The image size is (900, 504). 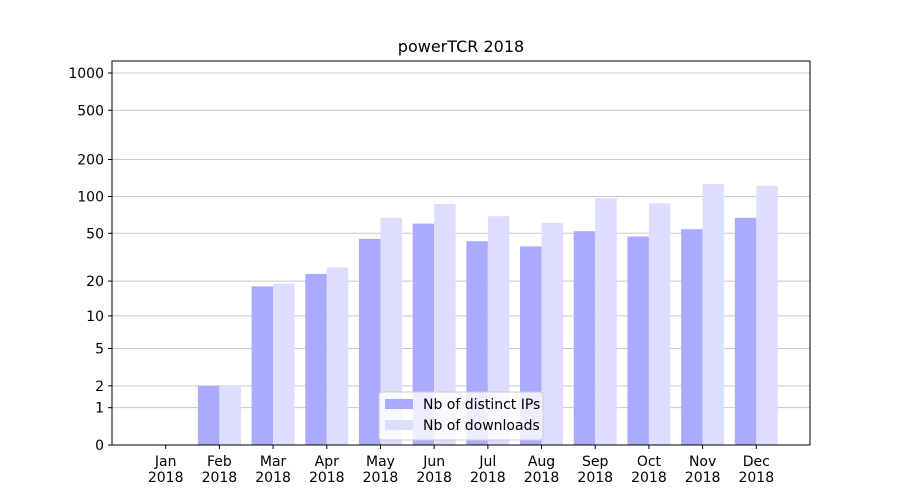 I want to click on y-tick-label: 0, so click(x=99, y=446).